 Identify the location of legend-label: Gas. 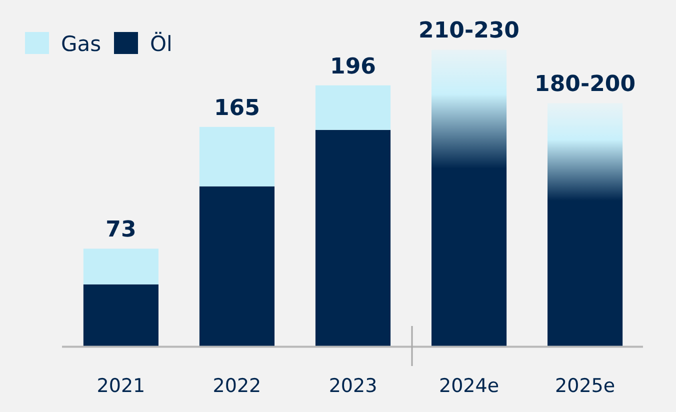
(81, 44).